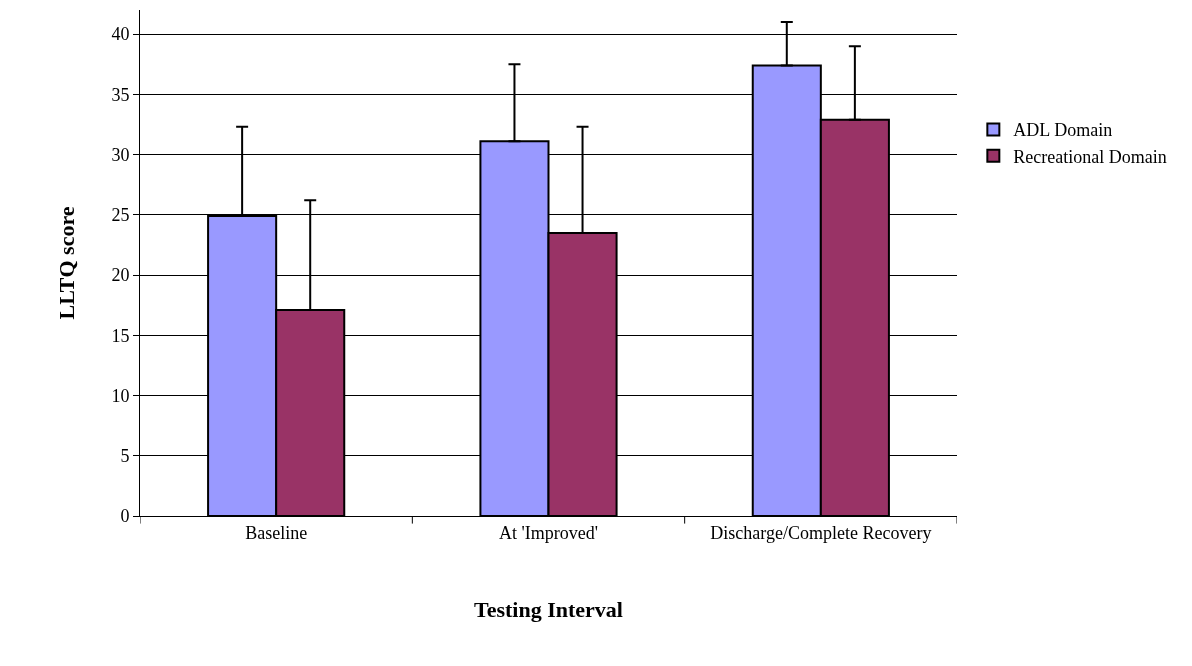 The height and width of the screenshot is (666, 1192). Describe the element at coordinates (125, 516) in the screenshot. I see `y-tick-label: 0` at that location.